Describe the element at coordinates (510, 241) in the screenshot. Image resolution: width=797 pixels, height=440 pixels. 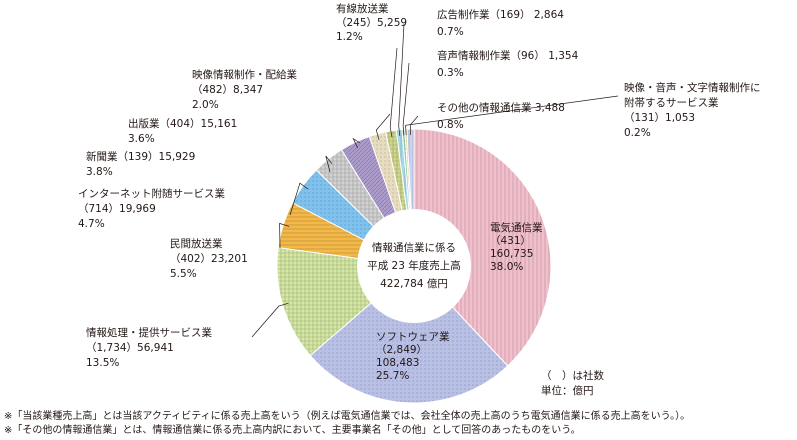
I see `slice-label-1-count: （431）` at that location.